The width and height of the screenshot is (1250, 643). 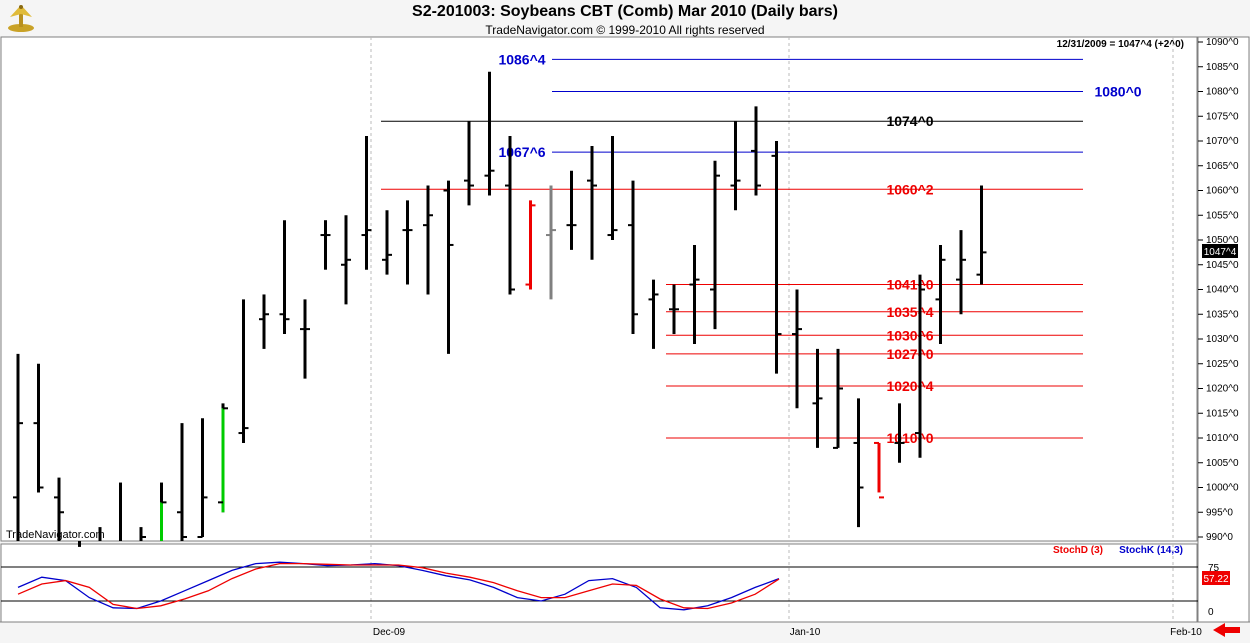 What do you see at coordinates (1222, 413) in the screenshot?
I see `y-tick-label: 1015^0` at bounding box center [1222, 413].